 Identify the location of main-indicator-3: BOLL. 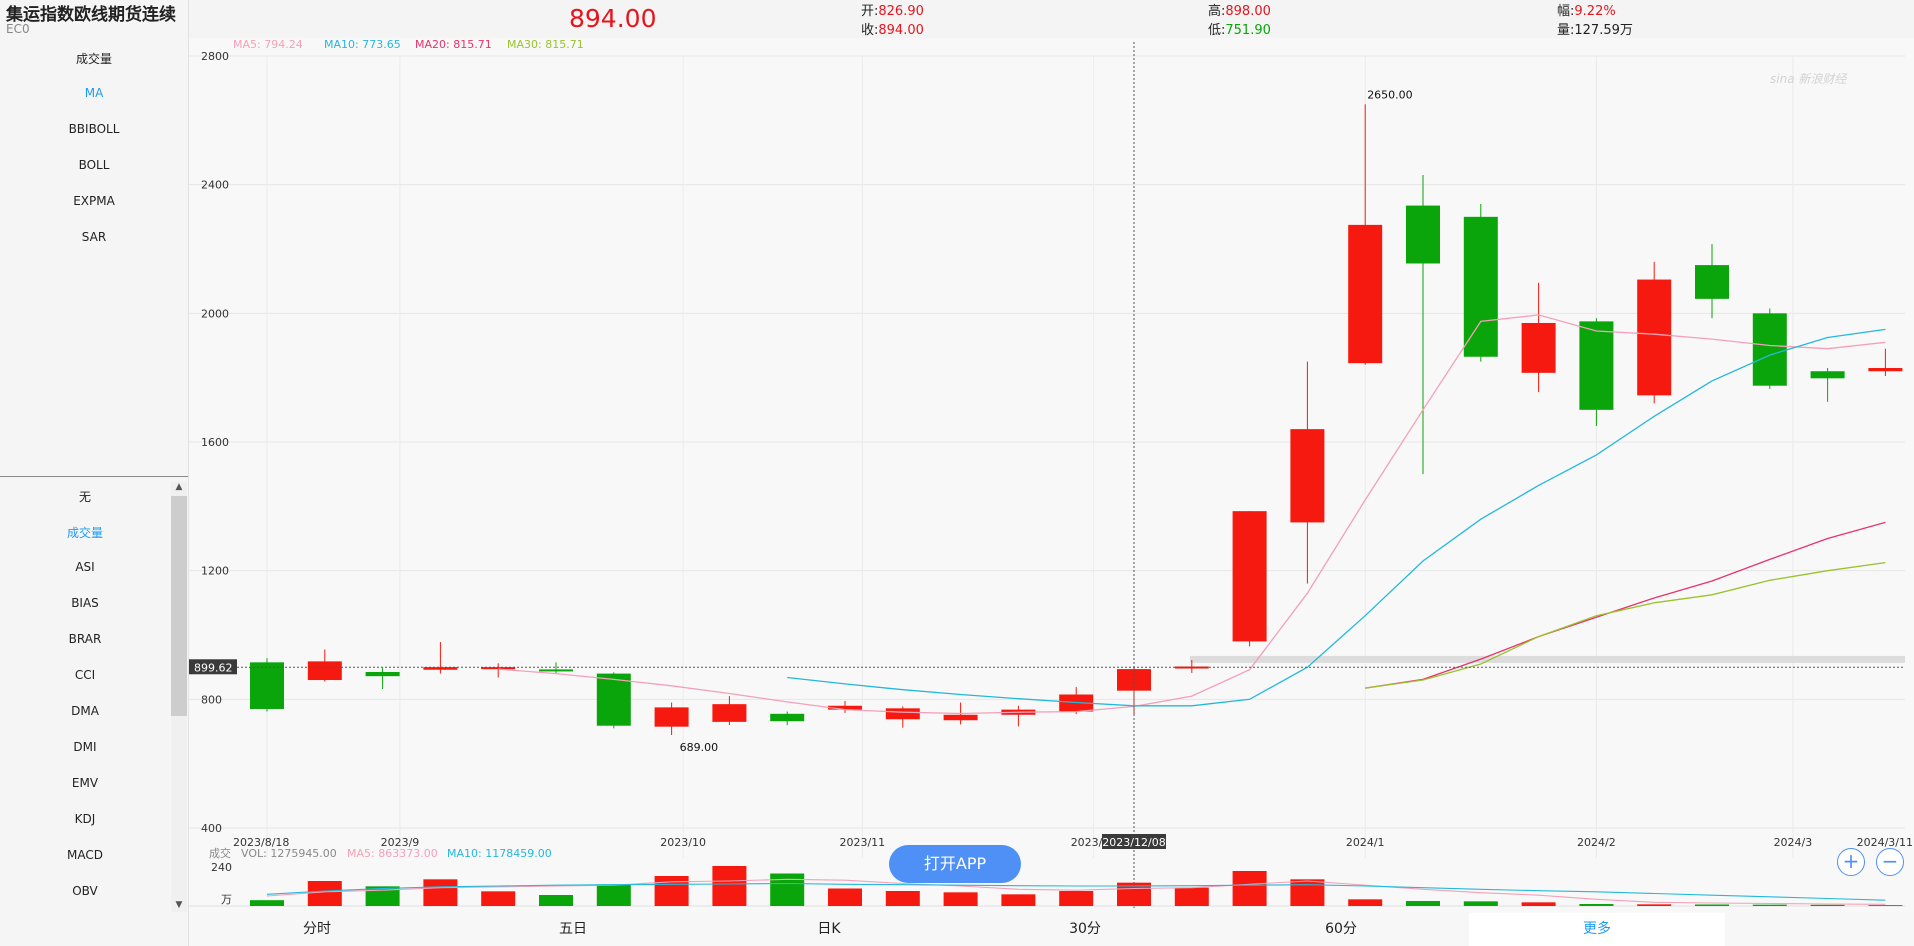
(94, 165).